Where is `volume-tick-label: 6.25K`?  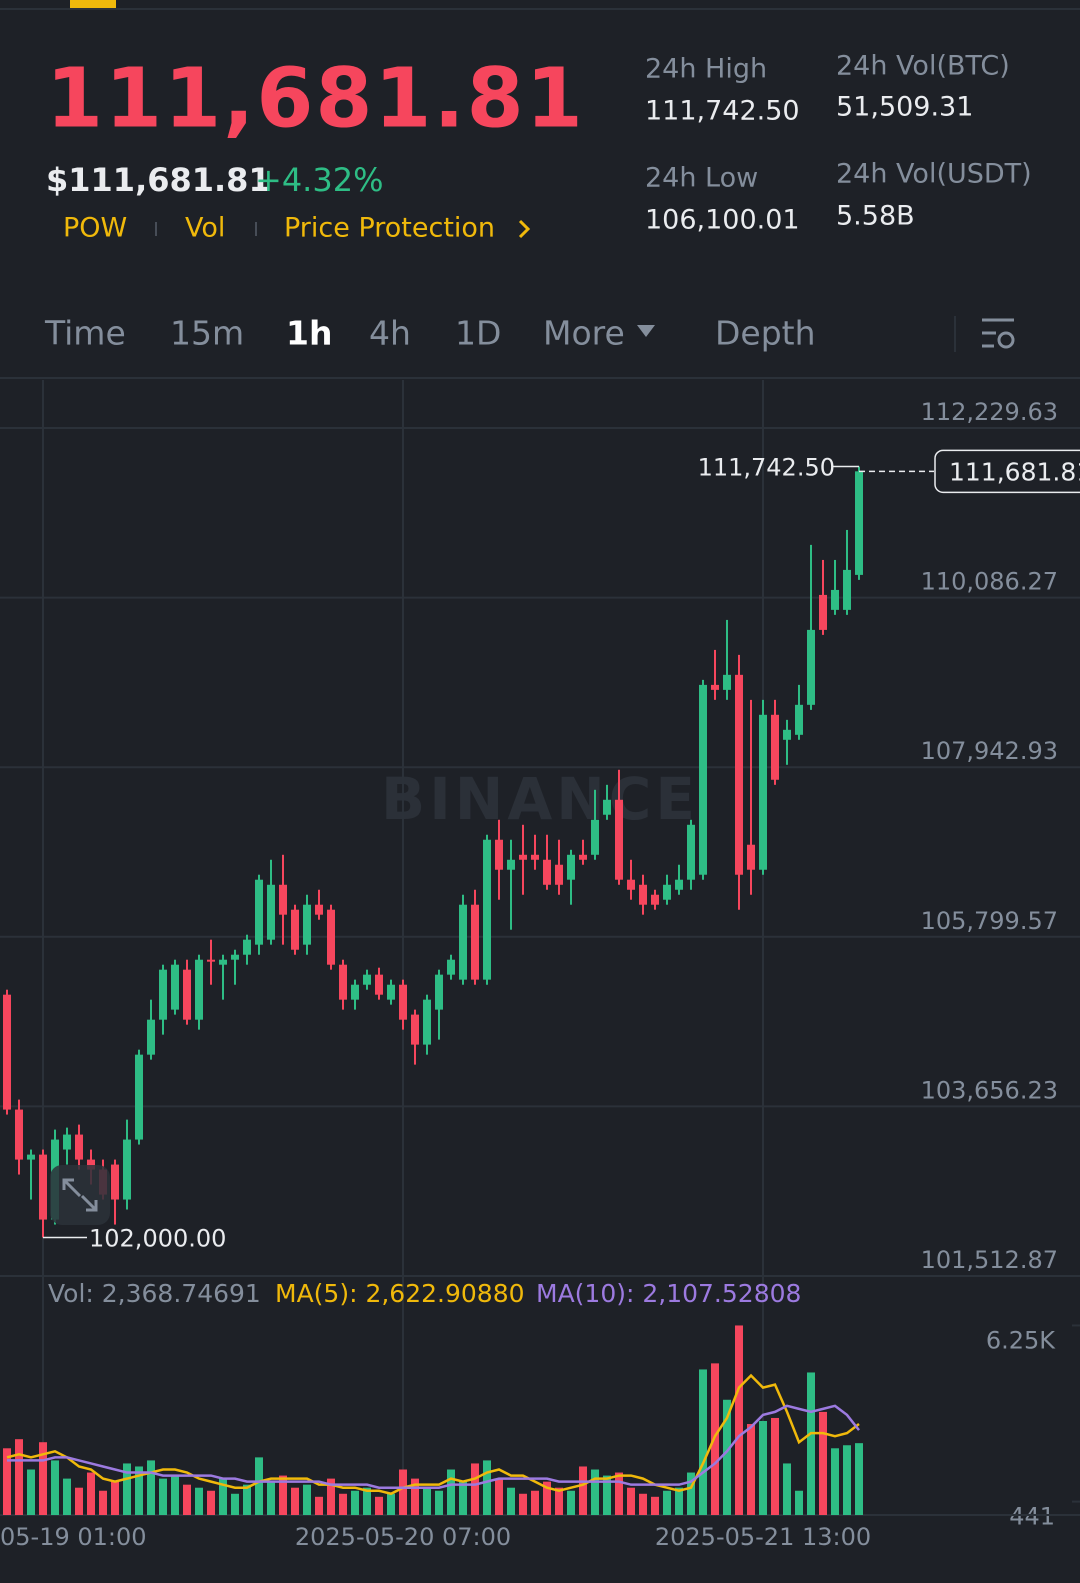 volume-tick-label: 6.25K is located at coordinates (1021, 1340).